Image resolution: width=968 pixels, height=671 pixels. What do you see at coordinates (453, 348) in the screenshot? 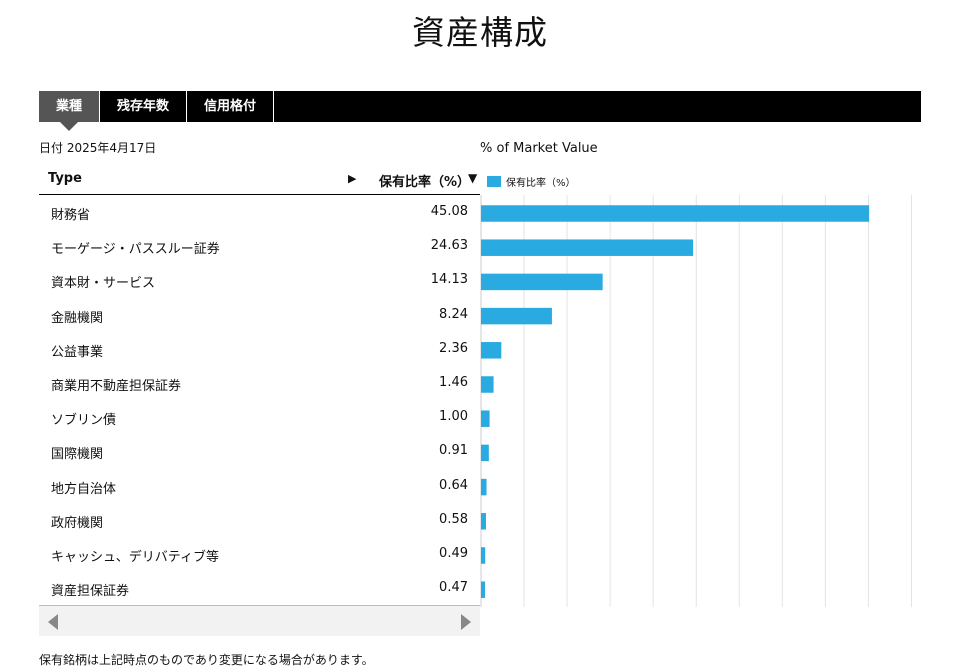
I see `row-value: 2.36` at bounding box center [453, 348].